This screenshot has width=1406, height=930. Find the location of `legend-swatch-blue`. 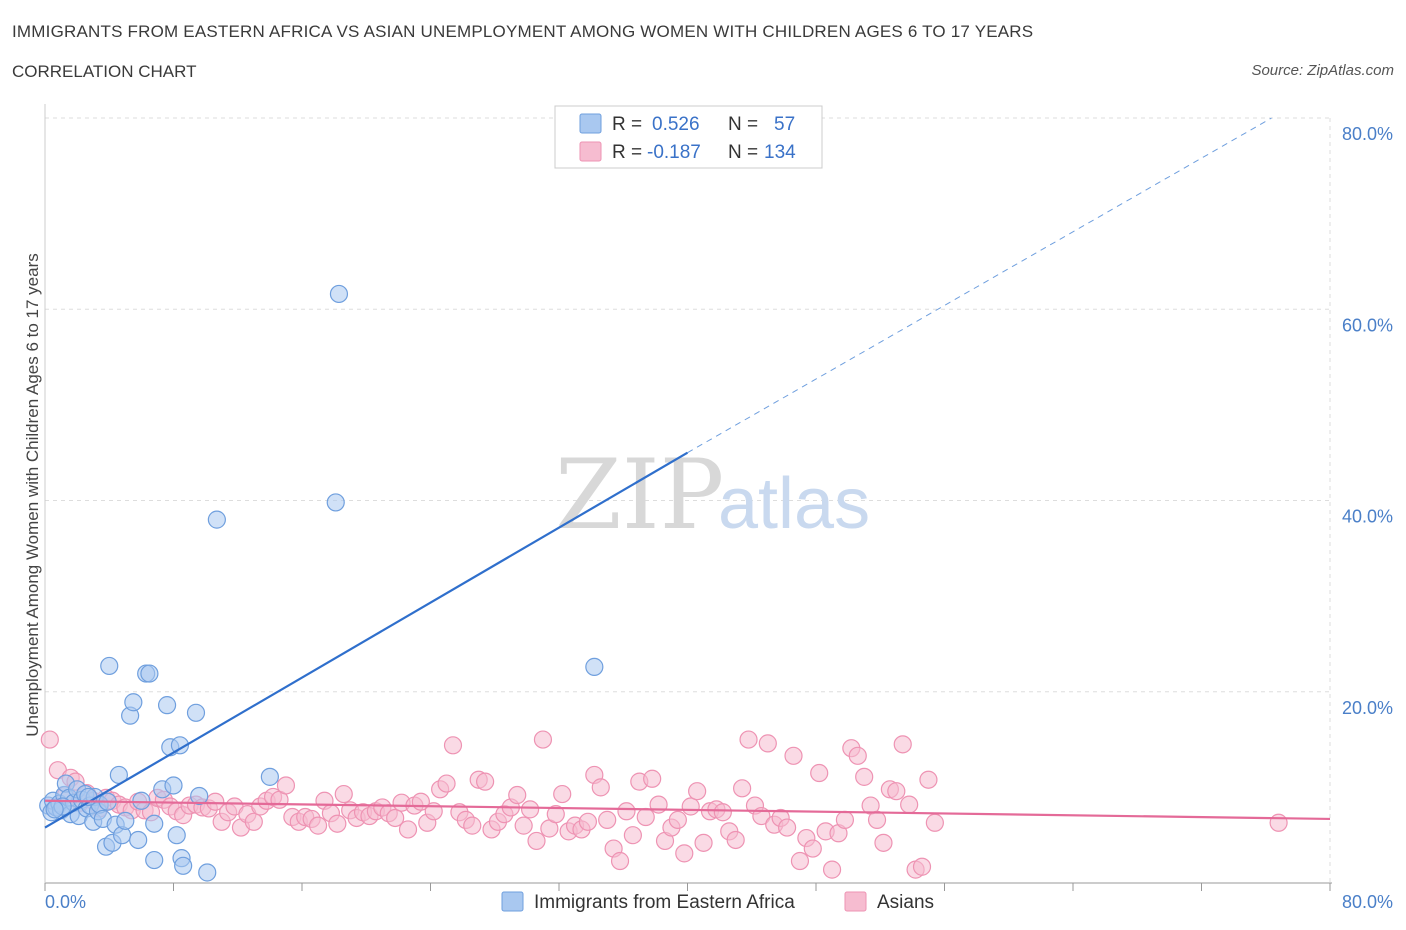

legend-swatch-blue is located at coordinates (590, 123).